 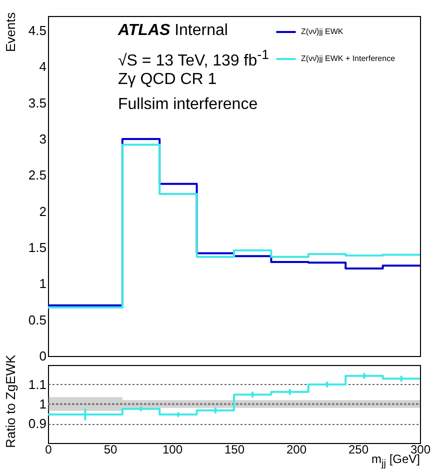 What do you see at coordinates (37, 30) in the screenshot?
I see `y-tick-label: 4.5` at bounding box center [37, 30].